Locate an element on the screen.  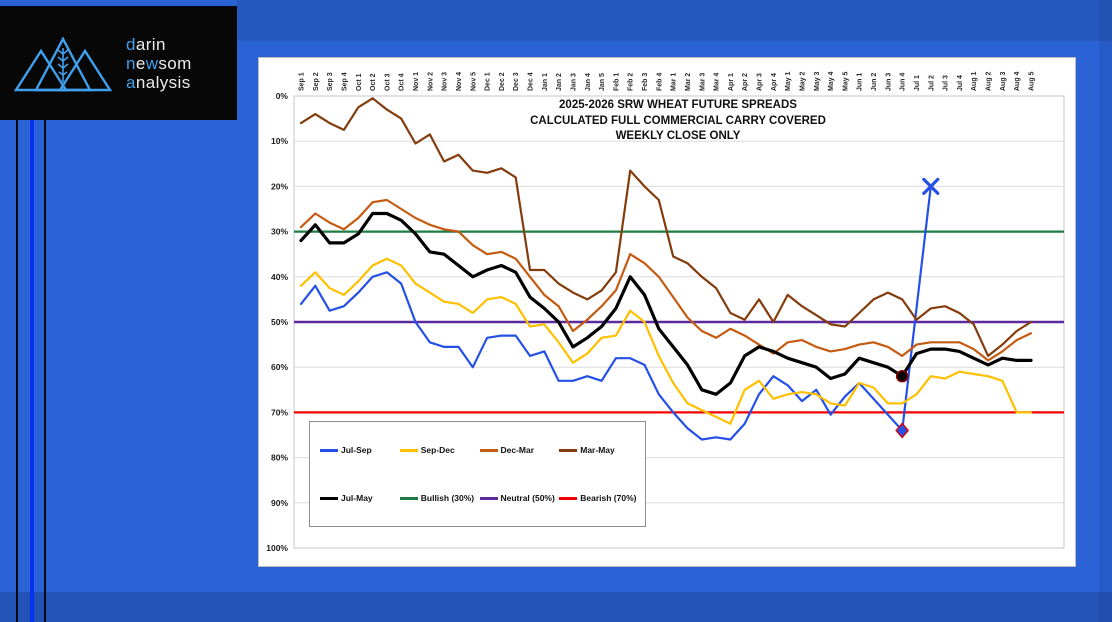
x-axis-tick: Nov 1 is located at coordinates (416, 81).